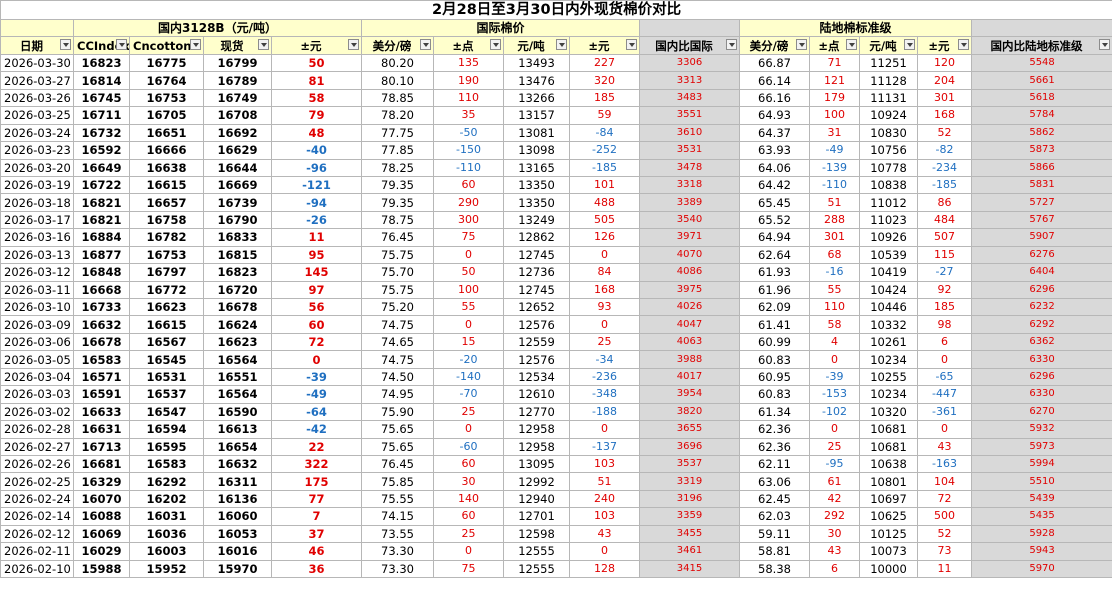  Describe the element at coordinates (774, 237) in the screenshot. I see `table-cell: 64.94` at that location.